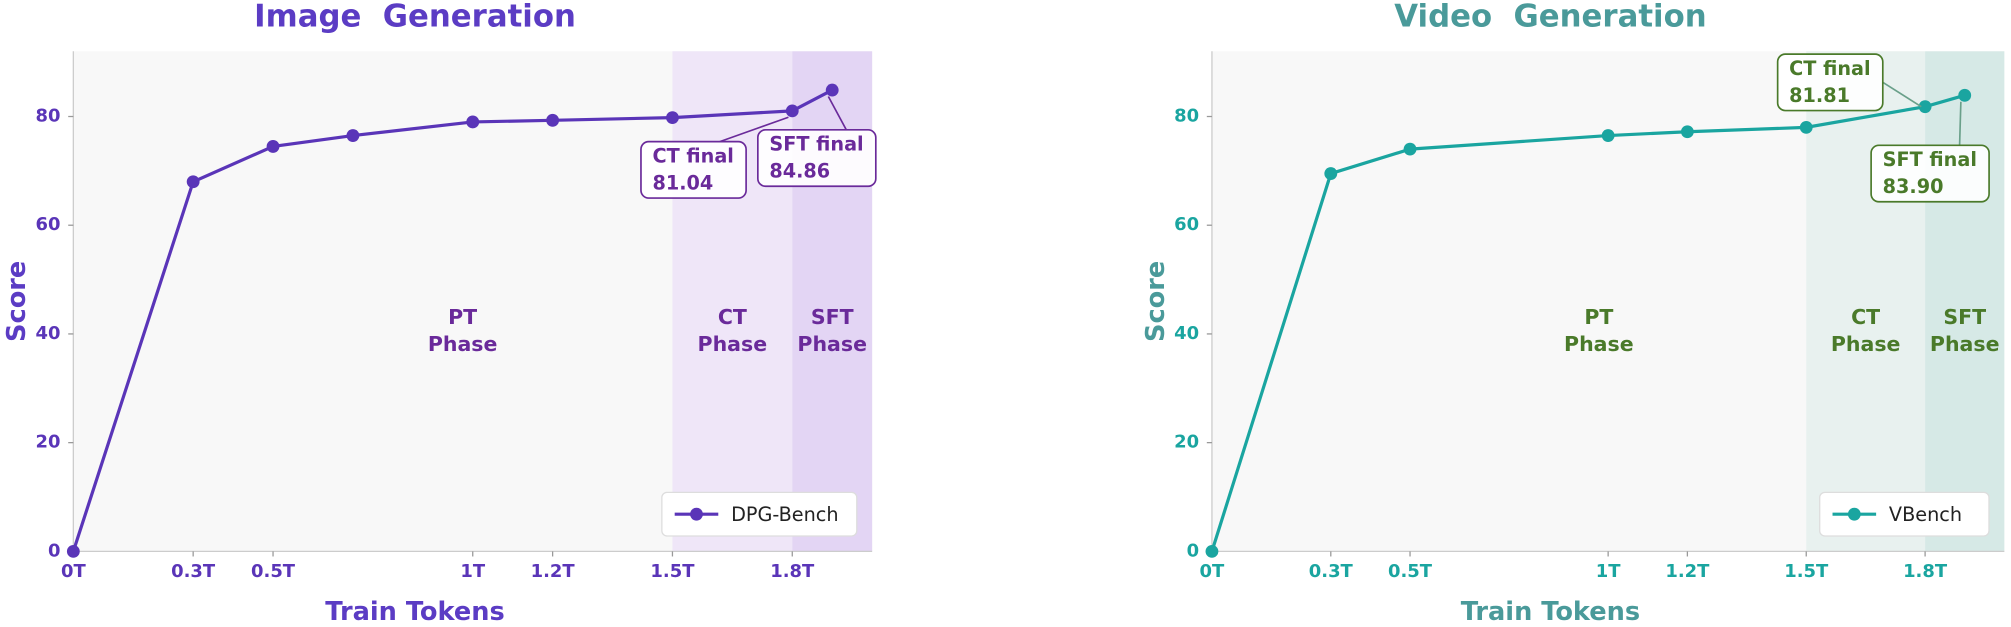  I want to click on chart-title: Image Generation, so click(415, 17).